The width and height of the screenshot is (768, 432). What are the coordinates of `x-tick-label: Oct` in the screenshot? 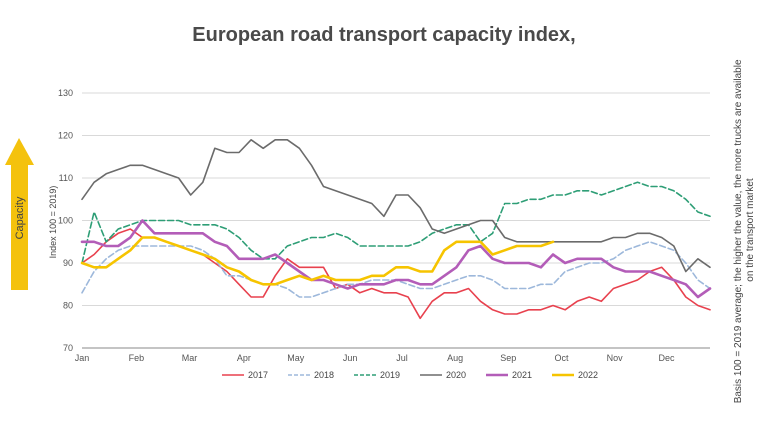 It's located at (561, 358).